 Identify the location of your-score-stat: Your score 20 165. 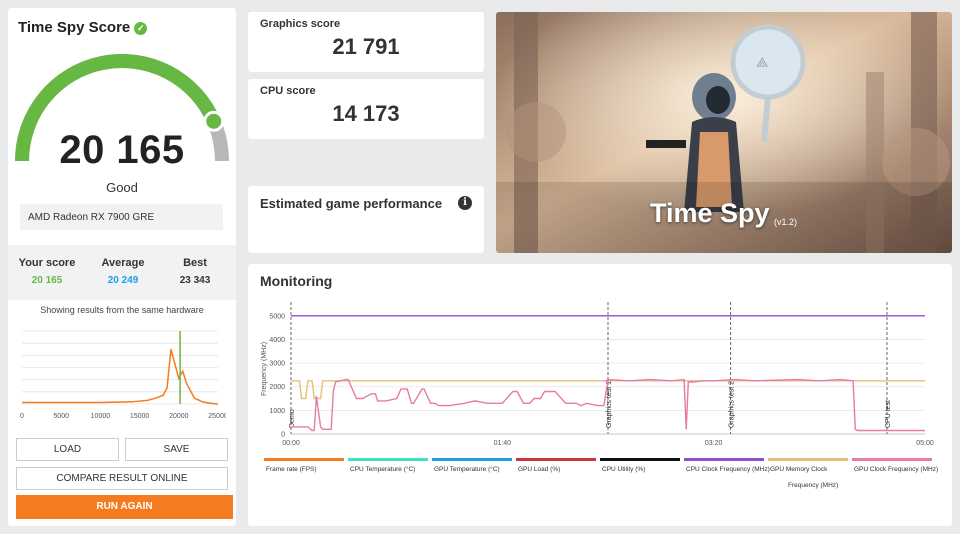
(47, 271).